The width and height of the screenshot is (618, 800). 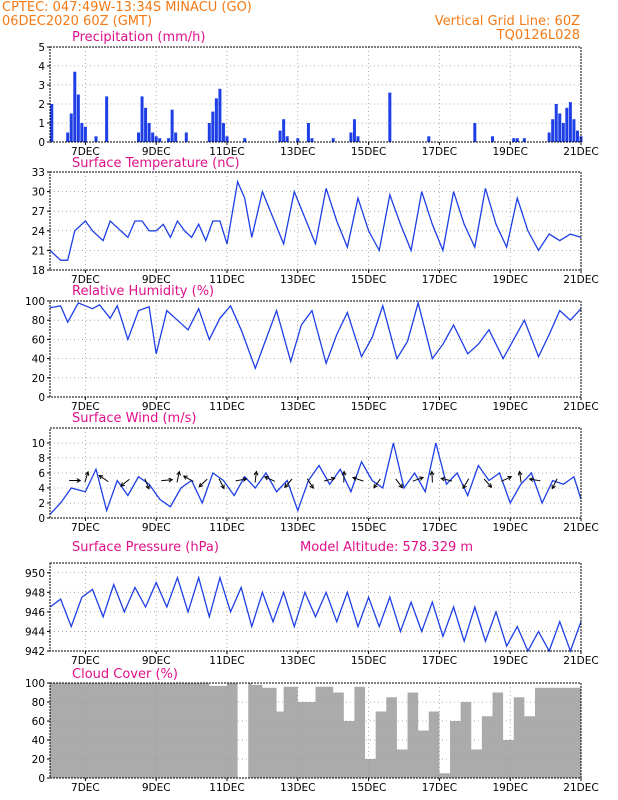 I want to click on y-tick-label: 3, so click(x=41, y=86).